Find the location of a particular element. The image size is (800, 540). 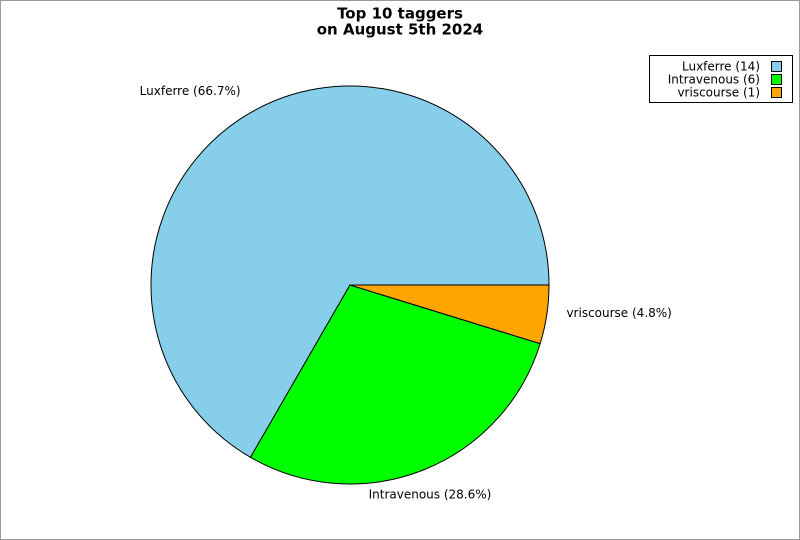

chart-title: on August 5th 2024 is located at coordinates (400, 30).